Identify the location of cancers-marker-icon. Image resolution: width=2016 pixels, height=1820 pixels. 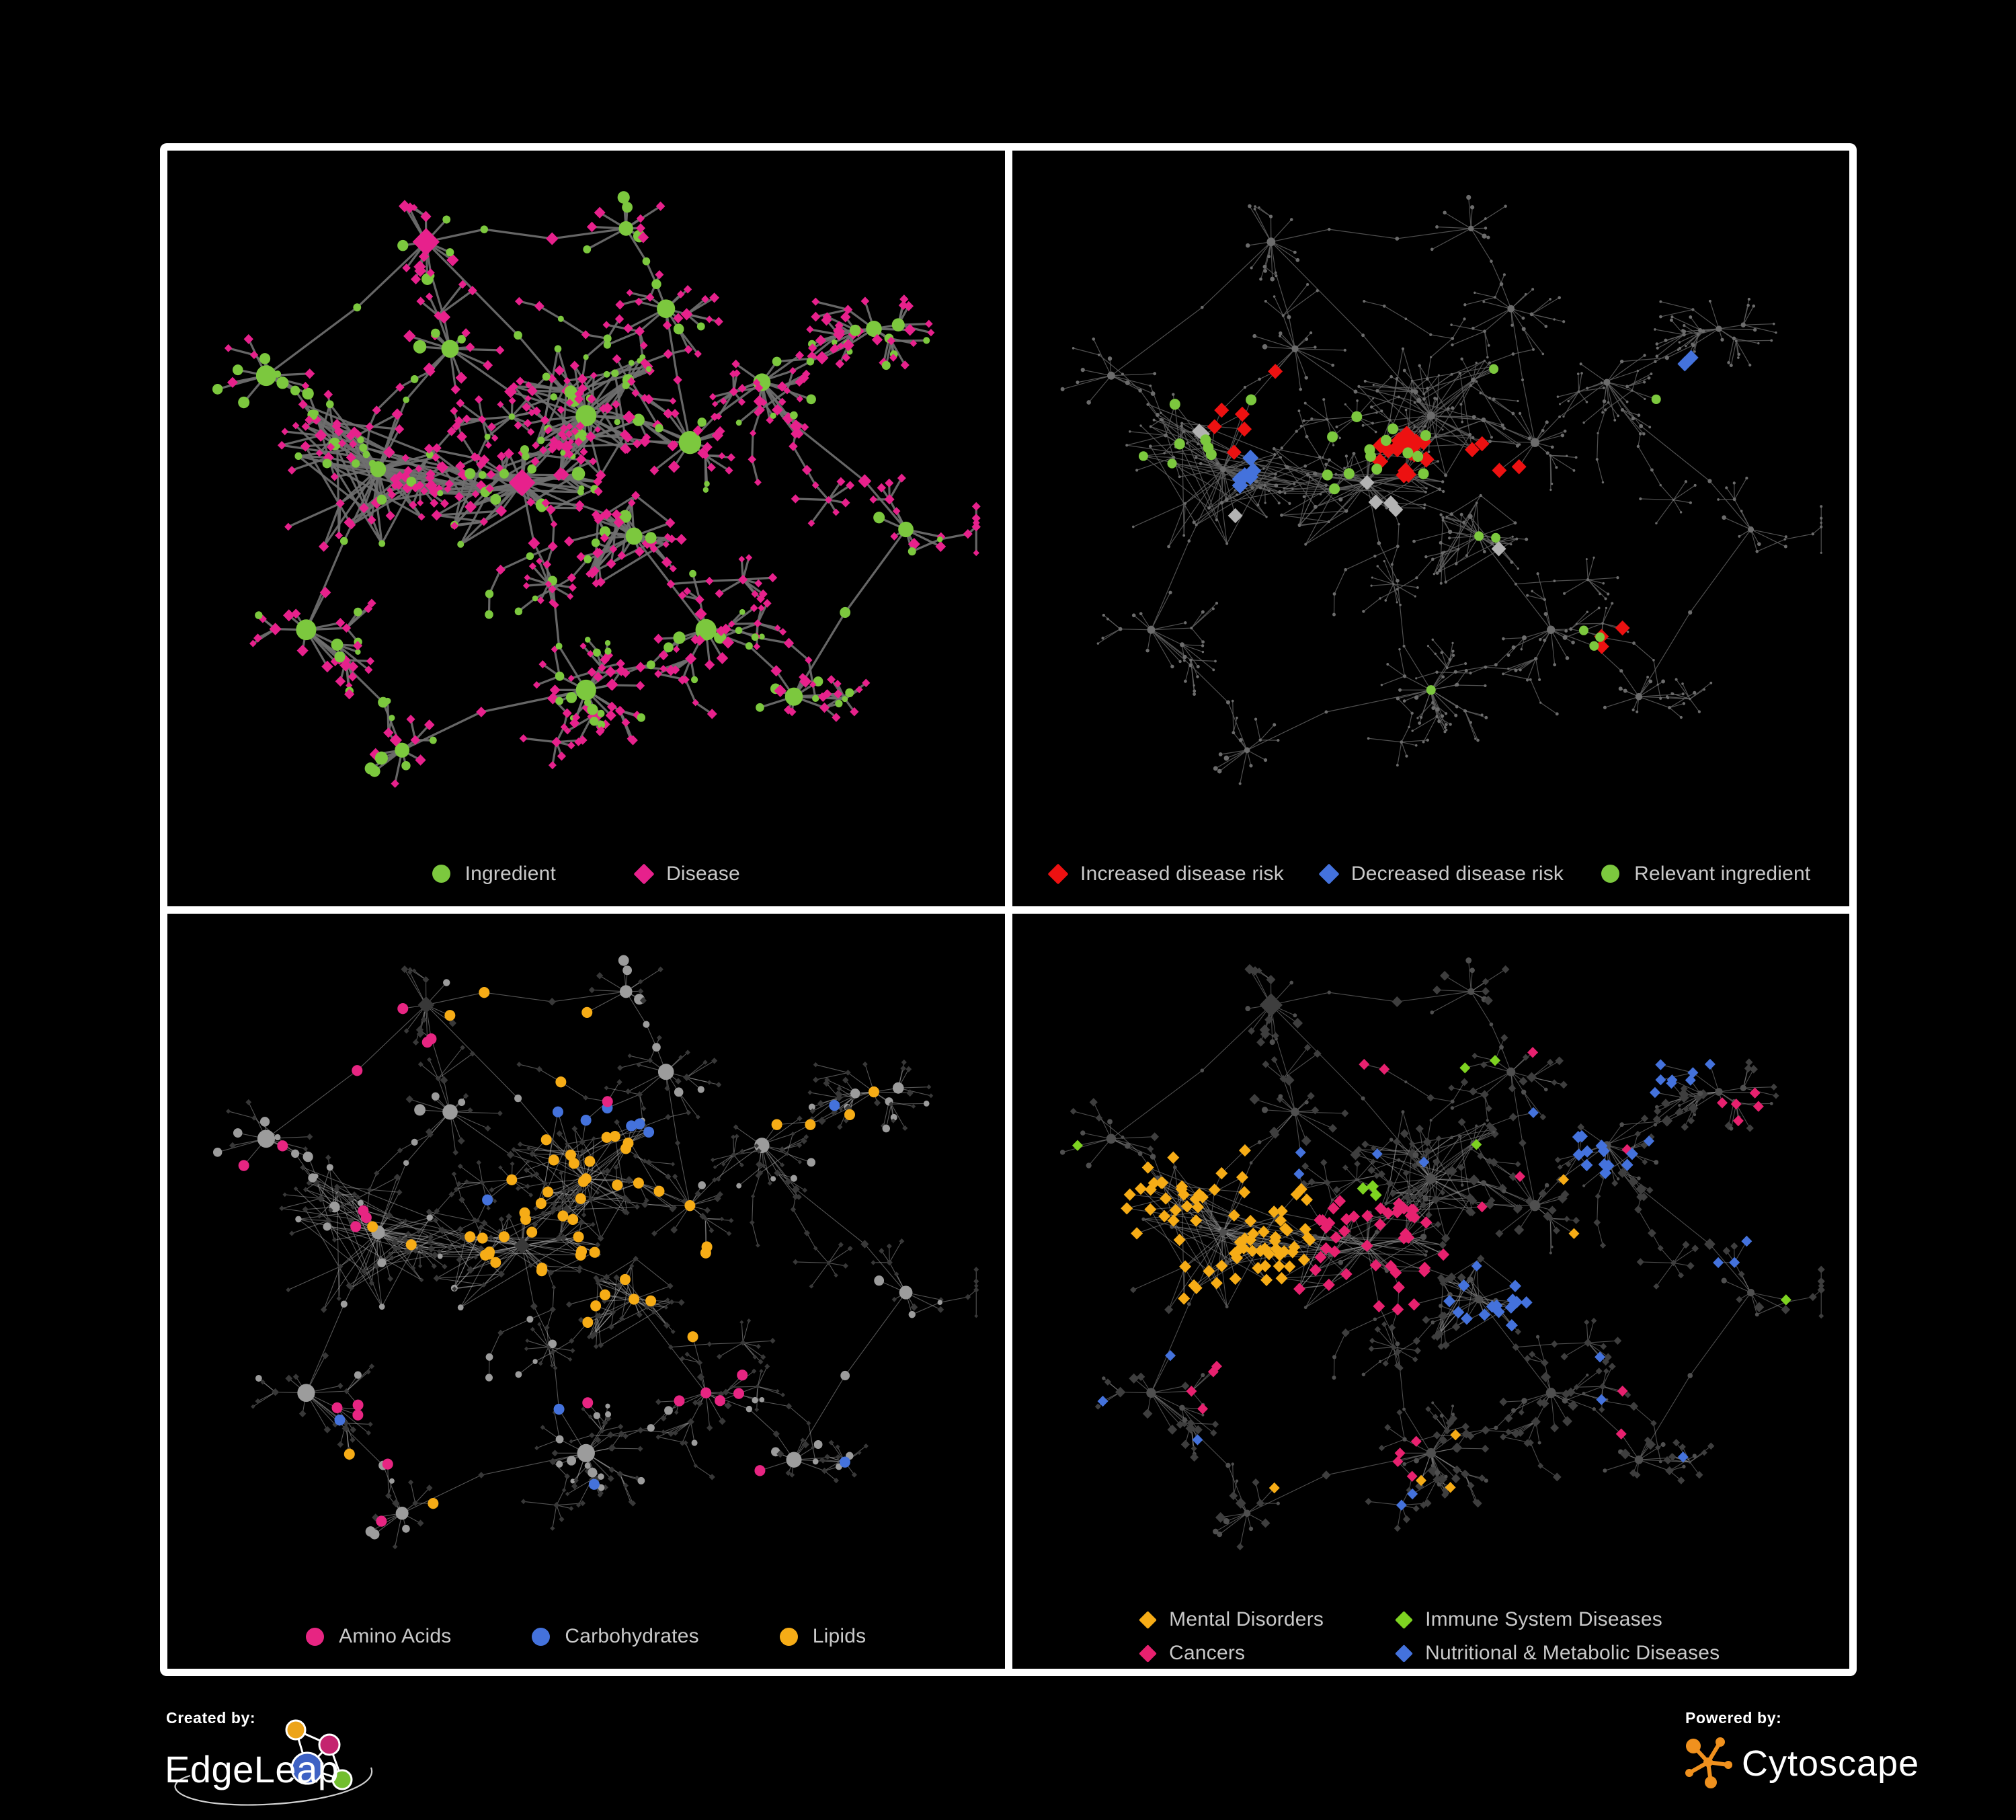
(1148, 1653).